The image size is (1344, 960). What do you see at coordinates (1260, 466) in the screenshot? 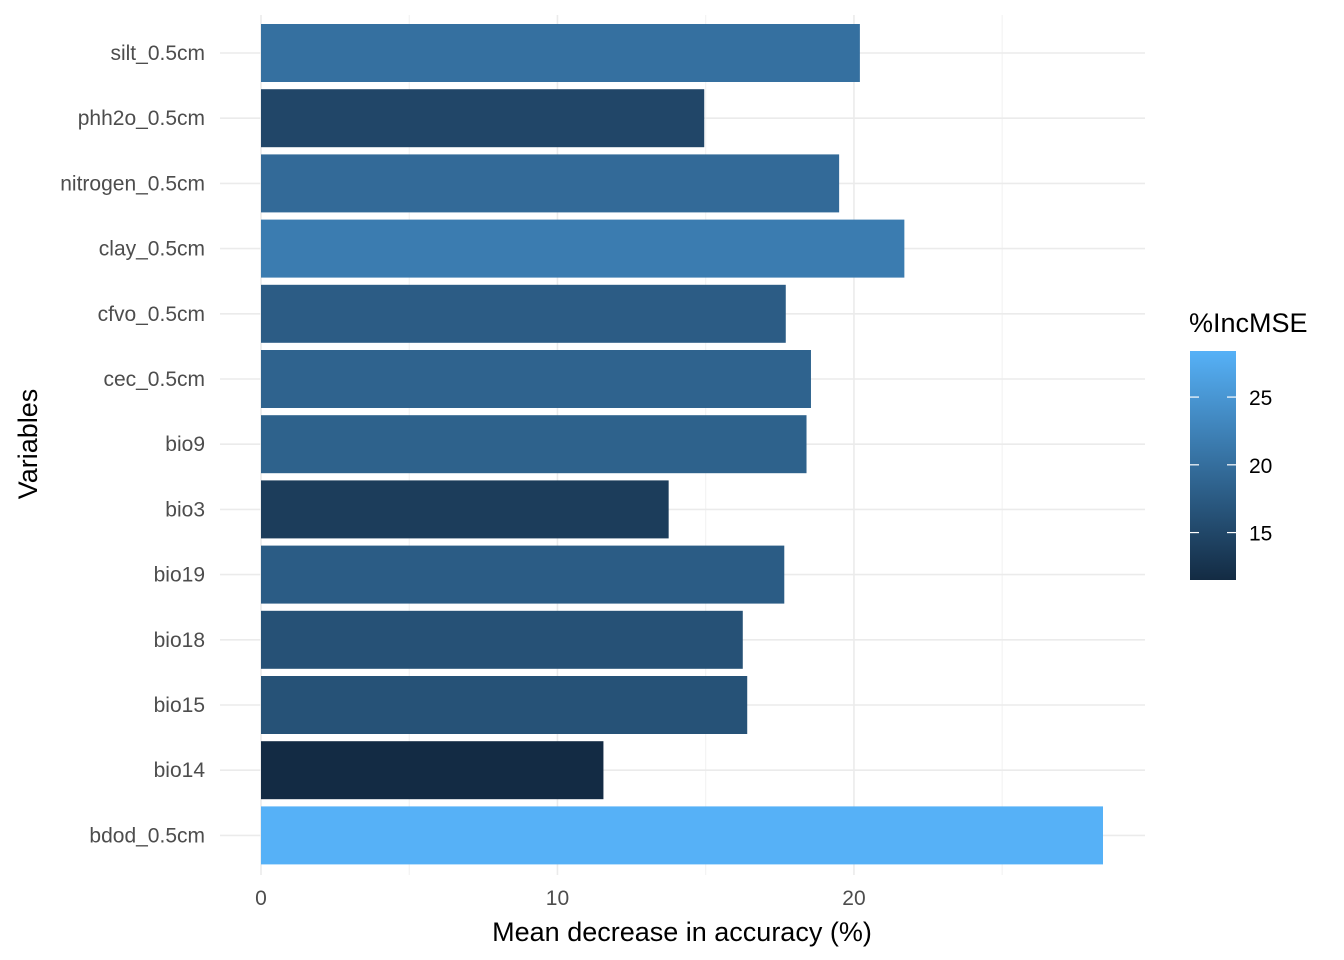
I see `legend-tick-label: 20` at bounding box center [1260, 466].